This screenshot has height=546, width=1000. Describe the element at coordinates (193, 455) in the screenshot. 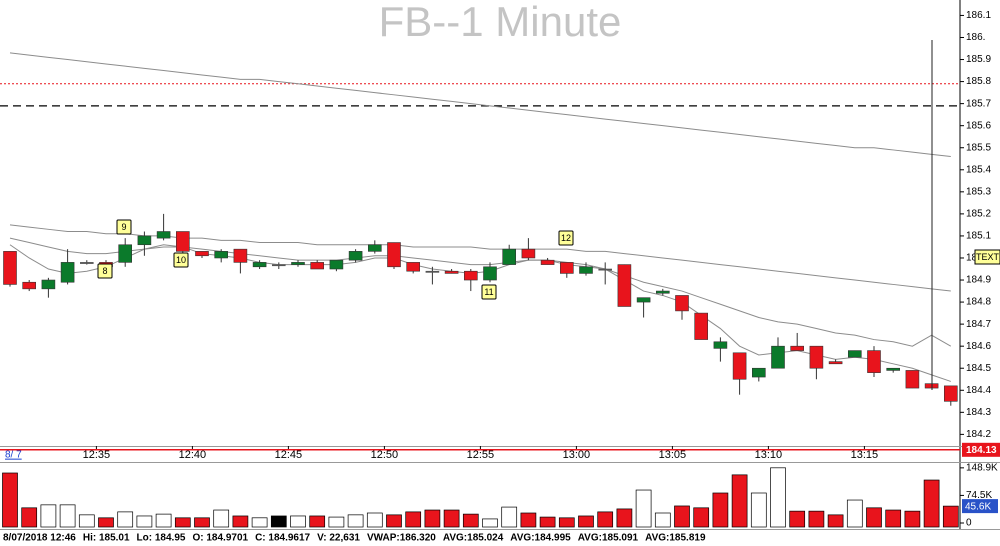

I see `x-tick-label: 12:40` at that location.